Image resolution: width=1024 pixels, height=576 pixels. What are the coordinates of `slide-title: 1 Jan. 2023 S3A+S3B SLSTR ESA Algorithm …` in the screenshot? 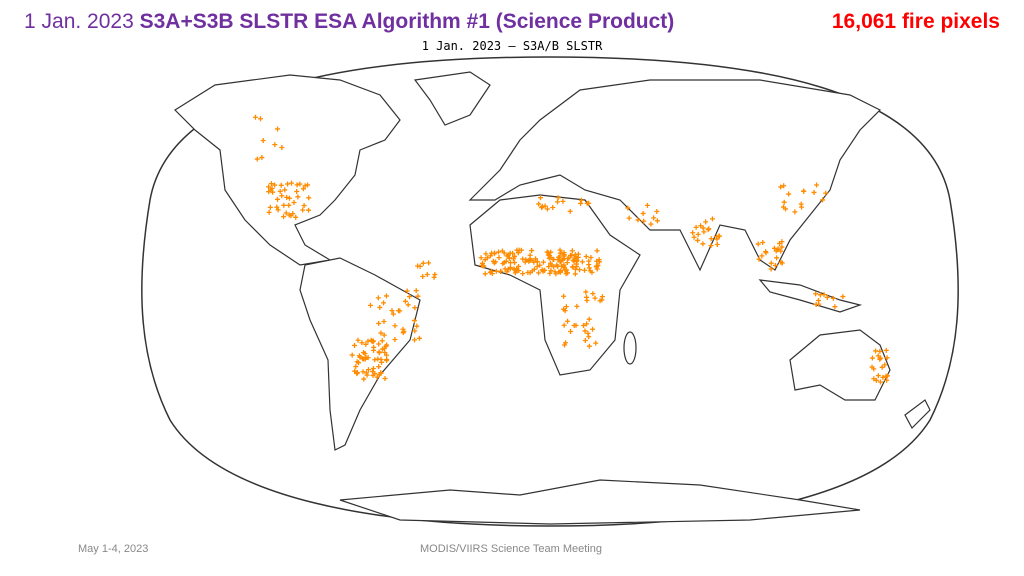 It's located at (349, 22).